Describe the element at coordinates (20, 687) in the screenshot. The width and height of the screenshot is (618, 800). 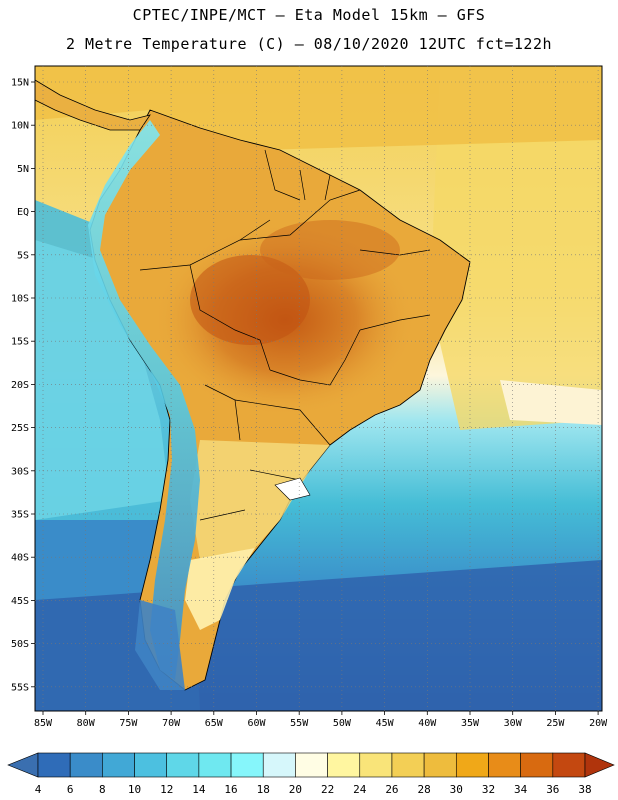
I see `lat-label: 55S` at that location.